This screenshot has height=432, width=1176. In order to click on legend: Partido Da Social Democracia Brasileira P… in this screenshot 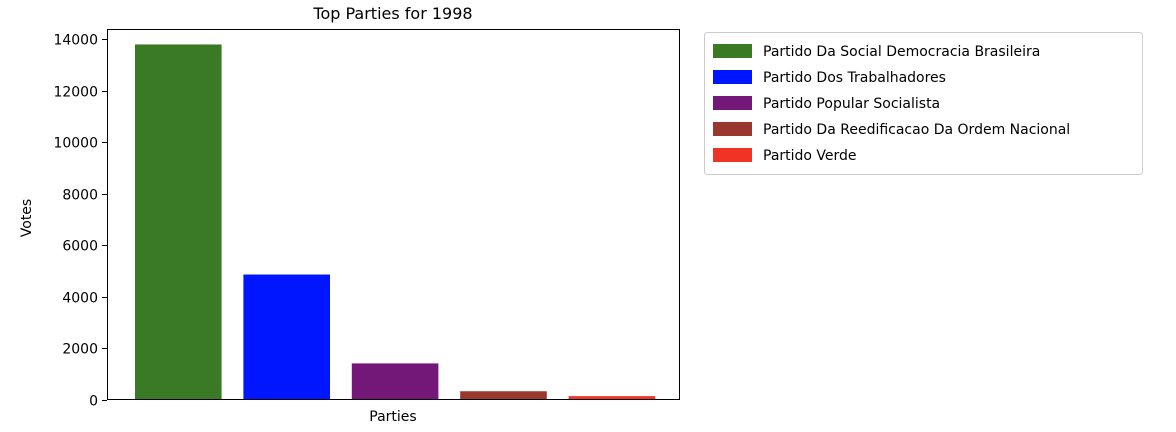, I will do `click(923, 103)`.